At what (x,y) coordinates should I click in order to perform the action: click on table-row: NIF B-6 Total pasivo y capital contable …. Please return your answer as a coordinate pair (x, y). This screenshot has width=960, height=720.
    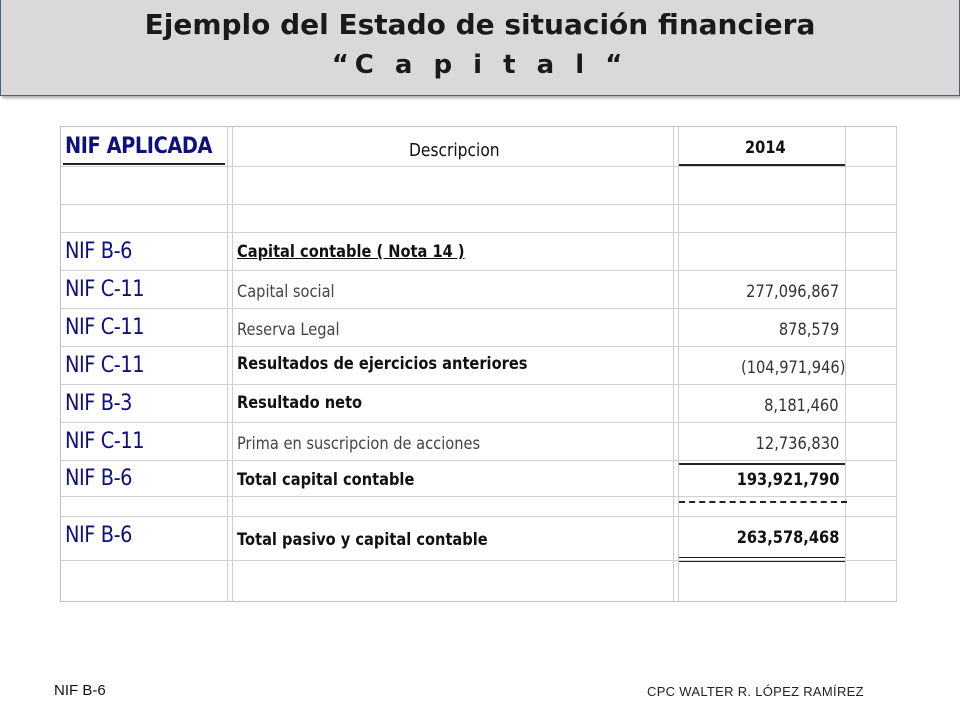
    Looking at the image, I should click on (479, 539).